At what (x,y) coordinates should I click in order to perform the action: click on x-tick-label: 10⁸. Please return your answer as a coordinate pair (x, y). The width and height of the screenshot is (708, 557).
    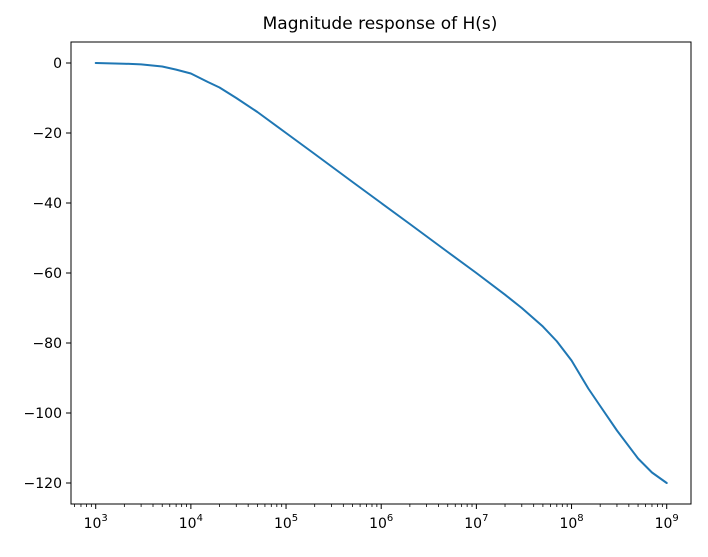
    Looking at the image, I should click on (571, 522).